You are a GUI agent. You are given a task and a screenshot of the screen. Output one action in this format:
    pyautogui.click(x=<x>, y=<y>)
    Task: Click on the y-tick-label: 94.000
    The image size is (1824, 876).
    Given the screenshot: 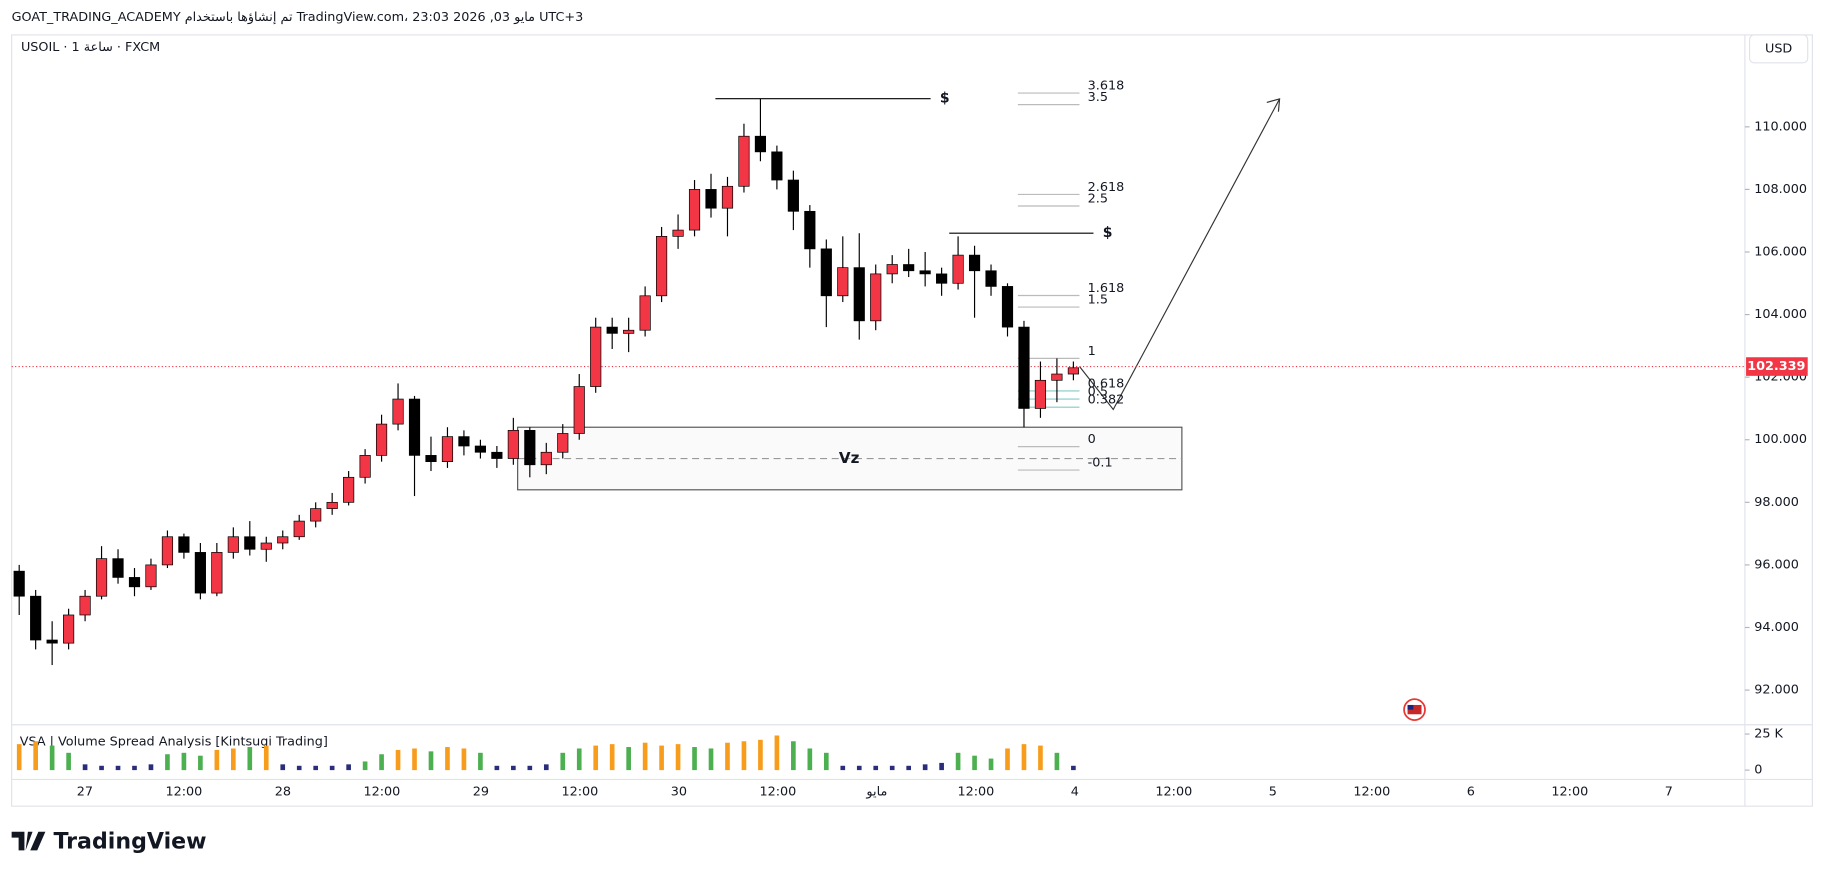 What is the action you would take?
    pyautogui.click(x=1776, y=627)
    